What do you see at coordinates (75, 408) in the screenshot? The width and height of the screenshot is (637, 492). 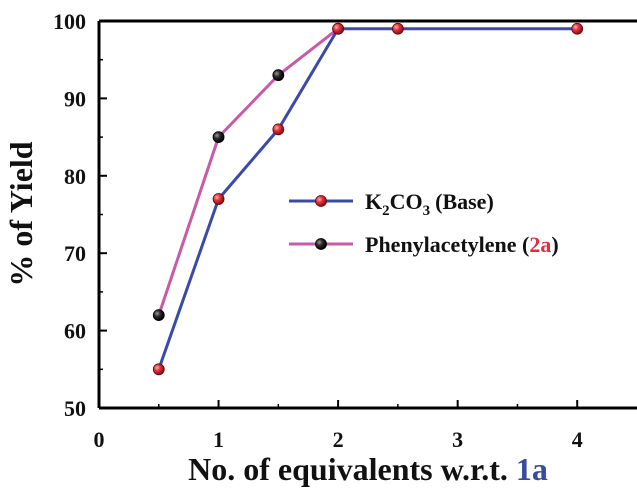 I see `y-tick-label: 50` at bounding box center [75, 408].